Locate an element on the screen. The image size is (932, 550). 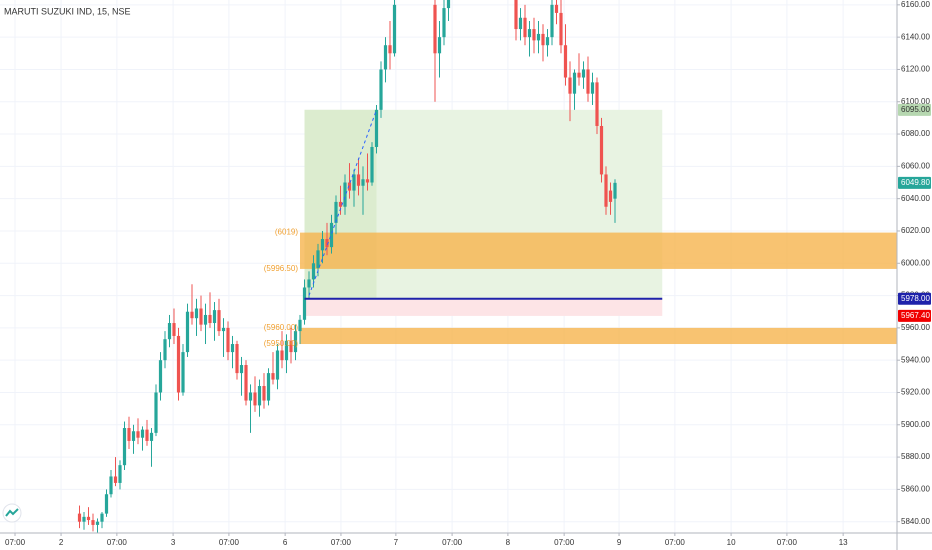
y-tick-label: 6020.00 is located at coordinates (915, 230).